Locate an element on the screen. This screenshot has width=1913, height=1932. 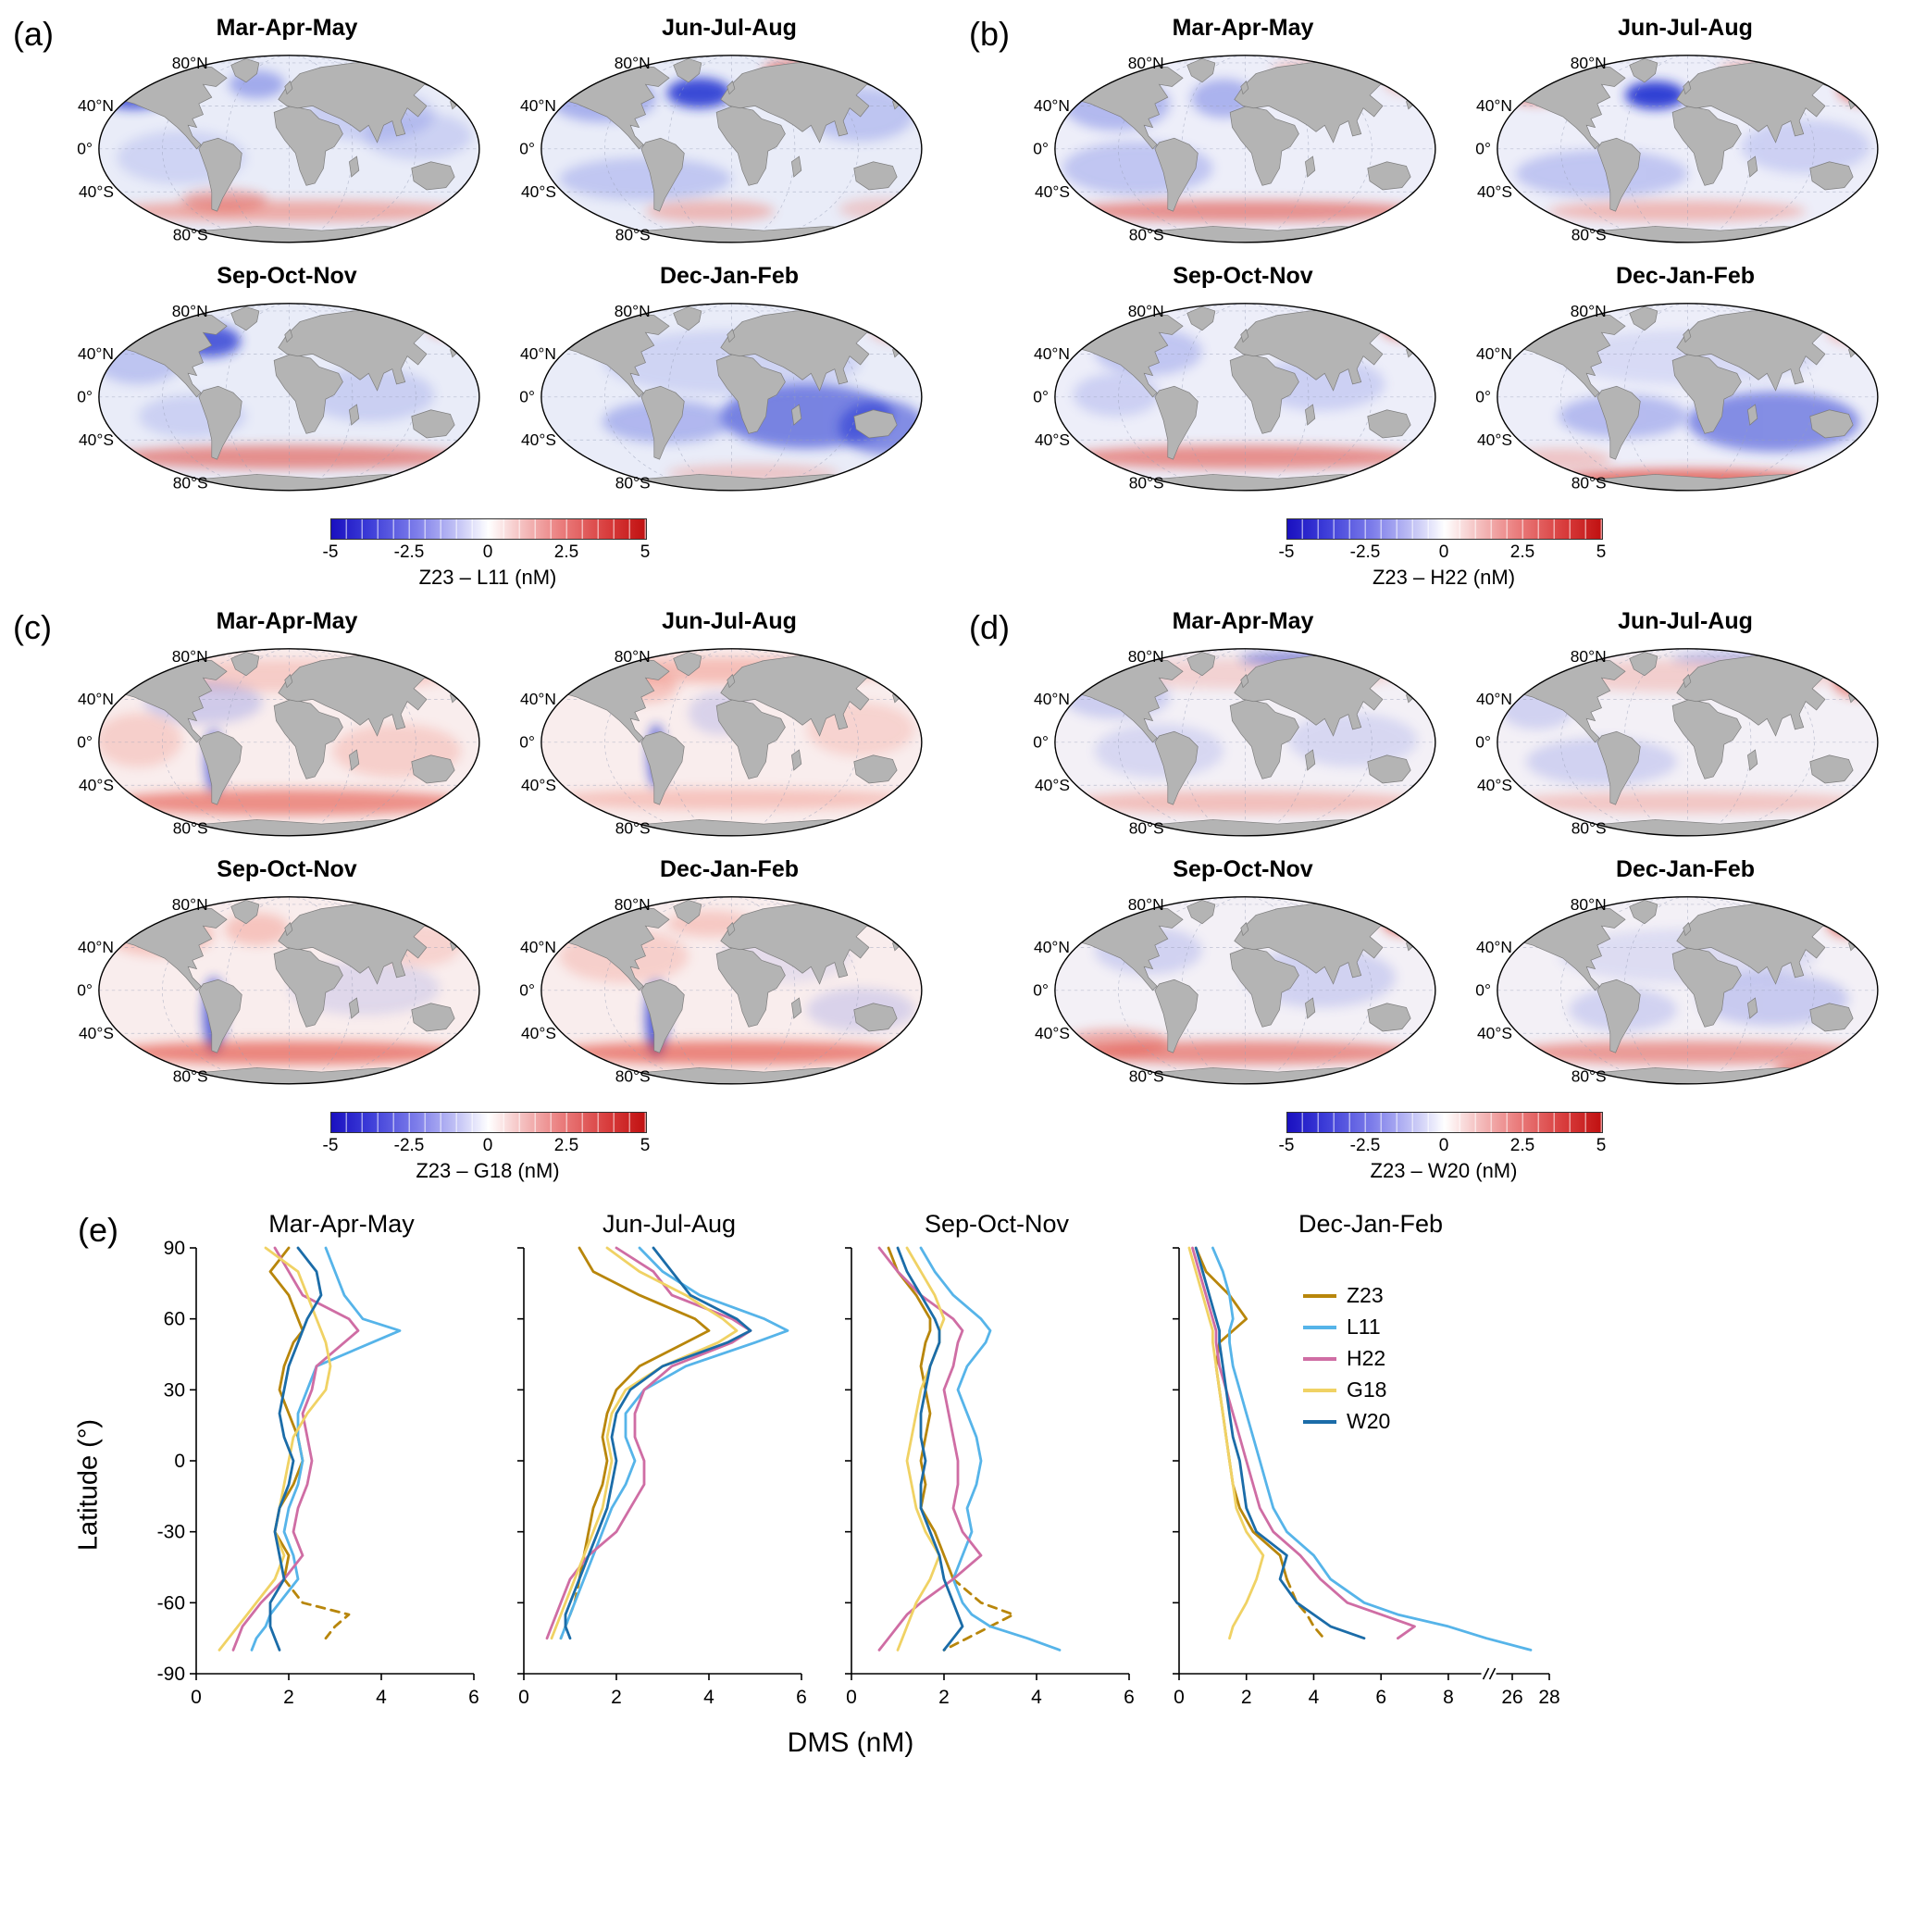
map-cell: Dec-Jan-Feb 80°N 40°N 0° 40°S 80°S is located at coordinates (1666, 978).